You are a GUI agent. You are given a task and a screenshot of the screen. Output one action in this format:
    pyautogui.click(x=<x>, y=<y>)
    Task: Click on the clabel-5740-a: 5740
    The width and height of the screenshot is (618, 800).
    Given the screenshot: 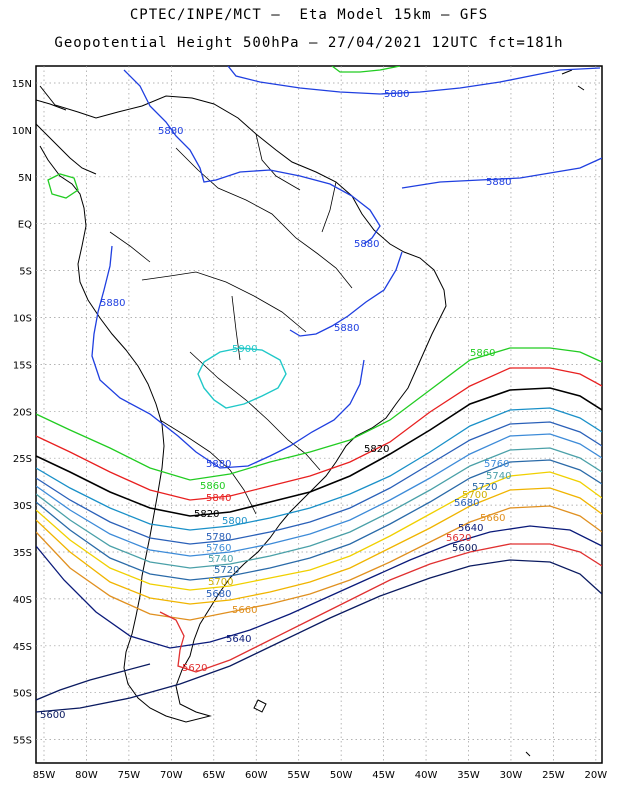 What is the action you would take?
    pyautogui.click(x=220, y=559)
    